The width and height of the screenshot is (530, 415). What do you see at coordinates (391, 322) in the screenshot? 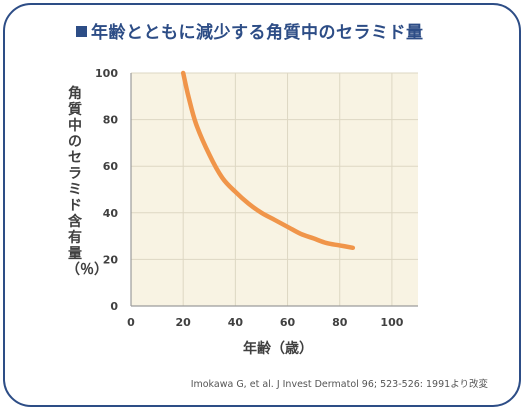
I see `x-tick-label: 100` at bounding box center [391, 322].